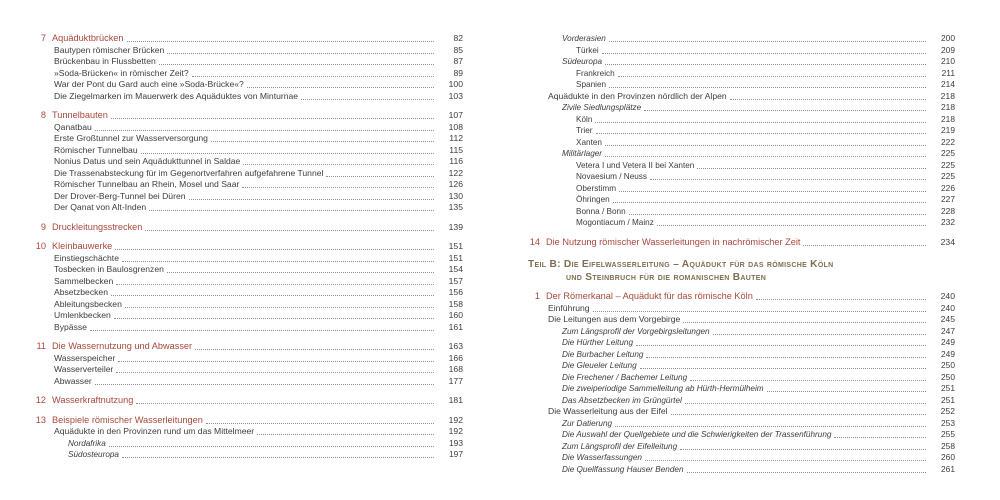 The height and width of the screenshot is (500, 1000). I want to click on entry-page-number: 218, so click(948, 107).